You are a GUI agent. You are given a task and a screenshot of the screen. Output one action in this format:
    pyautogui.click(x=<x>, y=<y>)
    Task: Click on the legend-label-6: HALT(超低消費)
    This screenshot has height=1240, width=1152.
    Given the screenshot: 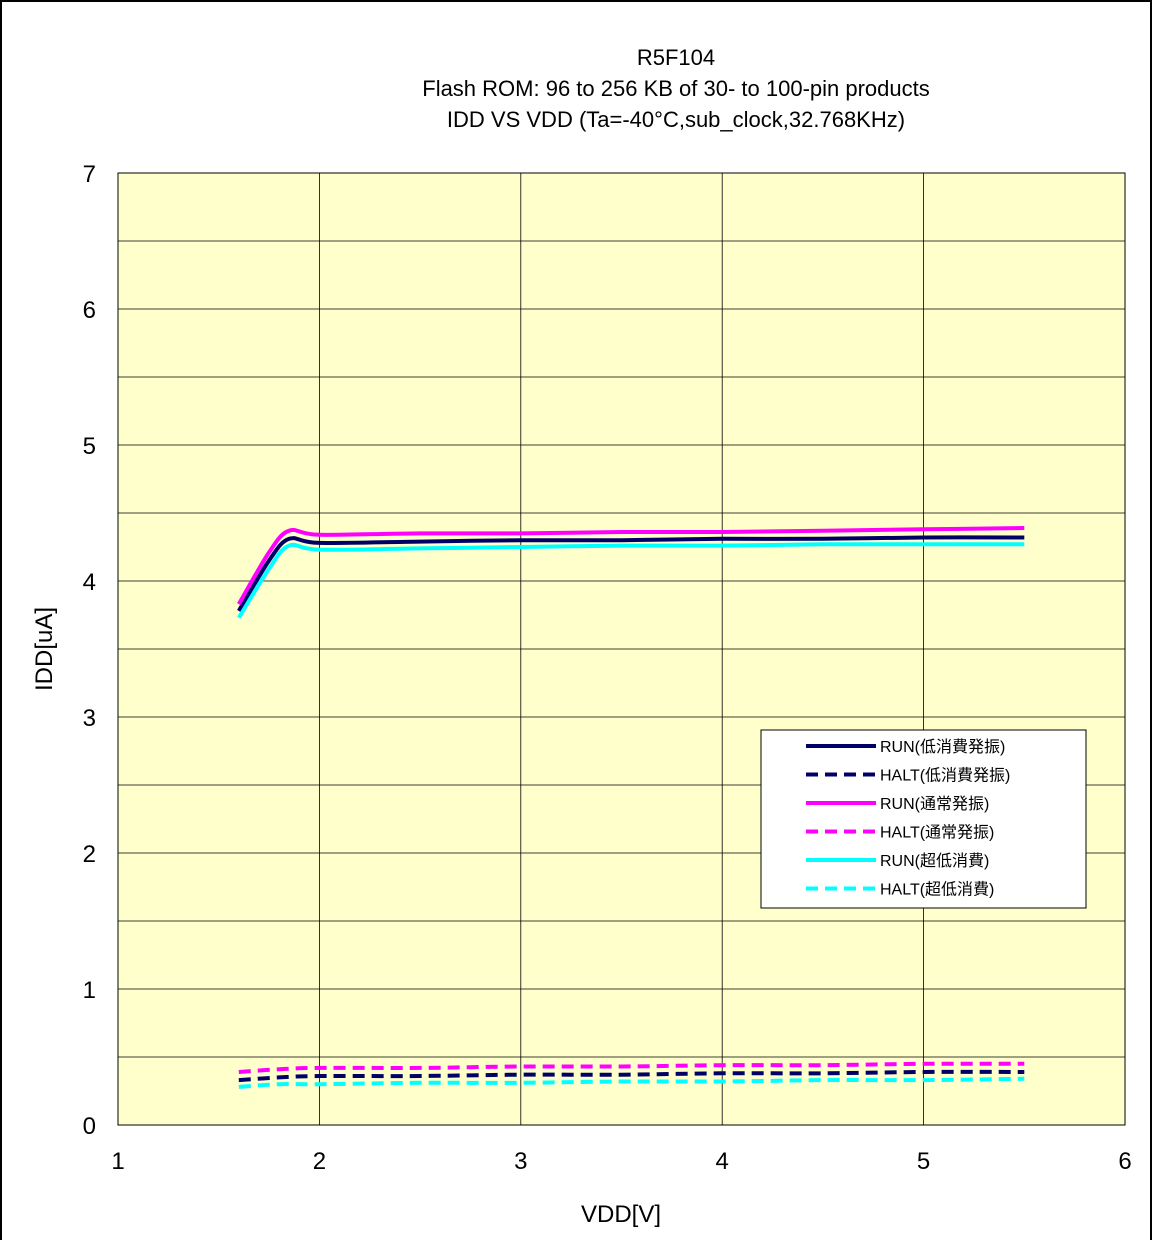 What is the action you would take?
    pyautogui.click(x=937, y=890)
    